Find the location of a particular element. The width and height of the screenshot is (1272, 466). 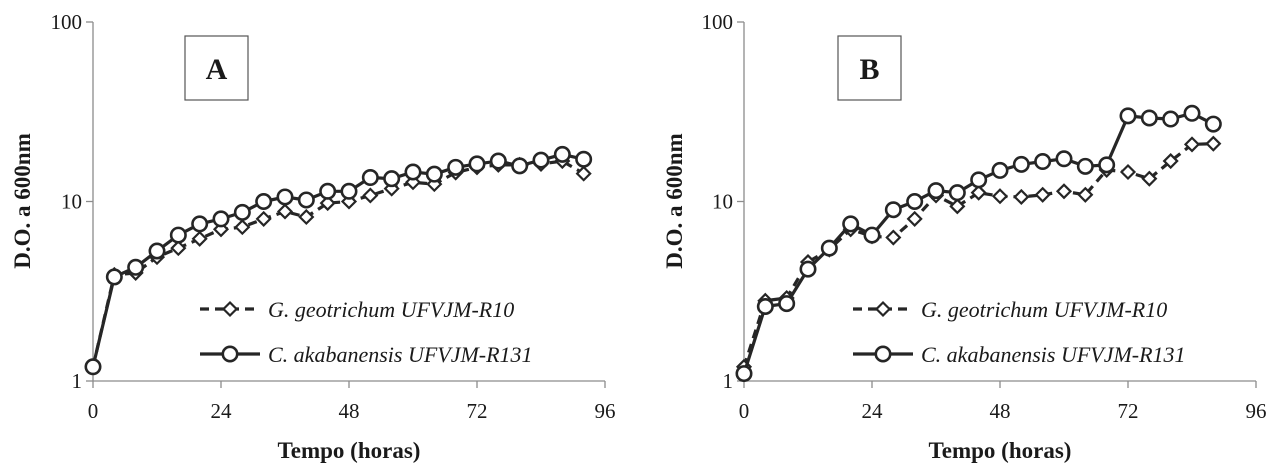

x-tick-label: 0 is located at coordinates (93, 411).